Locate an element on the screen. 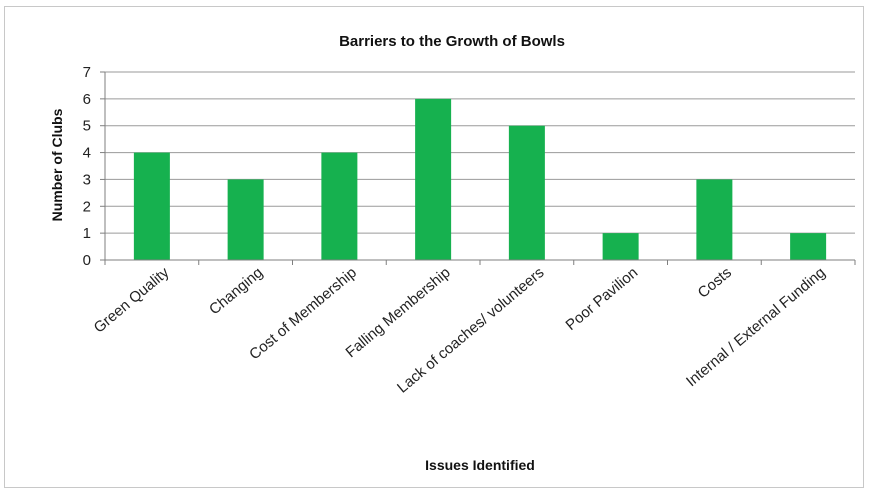 The width and height of the screenshot is (870, 493). x-tick-label: Green Quality is located at coordinates (132, 300).